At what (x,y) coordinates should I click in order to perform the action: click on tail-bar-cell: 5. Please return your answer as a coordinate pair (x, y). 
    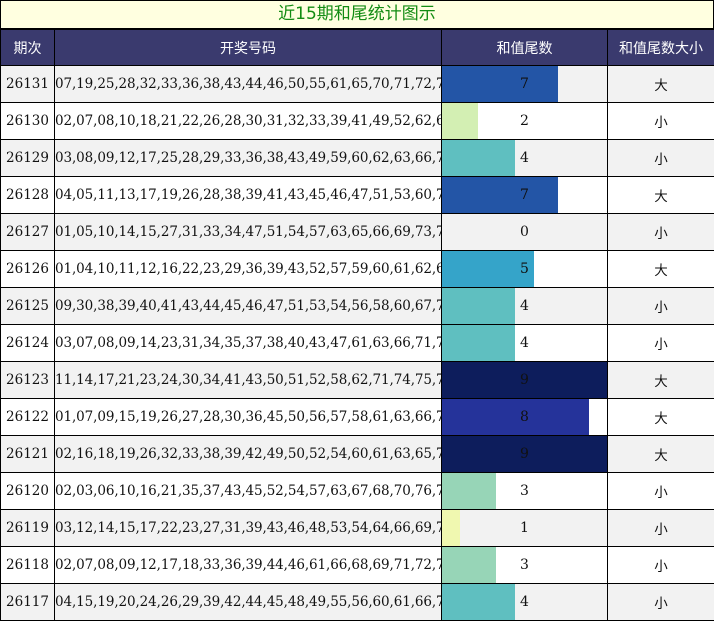
    Looking at the image, I should click on (524, 269).